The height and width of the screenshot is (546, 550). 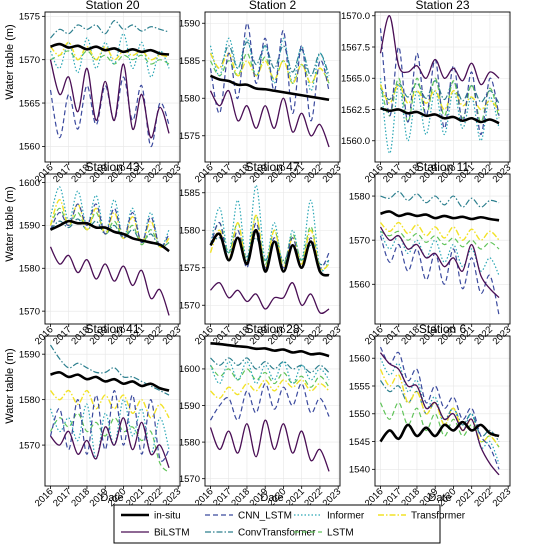 I want to click on y-tick-label: 1555, so click(x=359, y=386).